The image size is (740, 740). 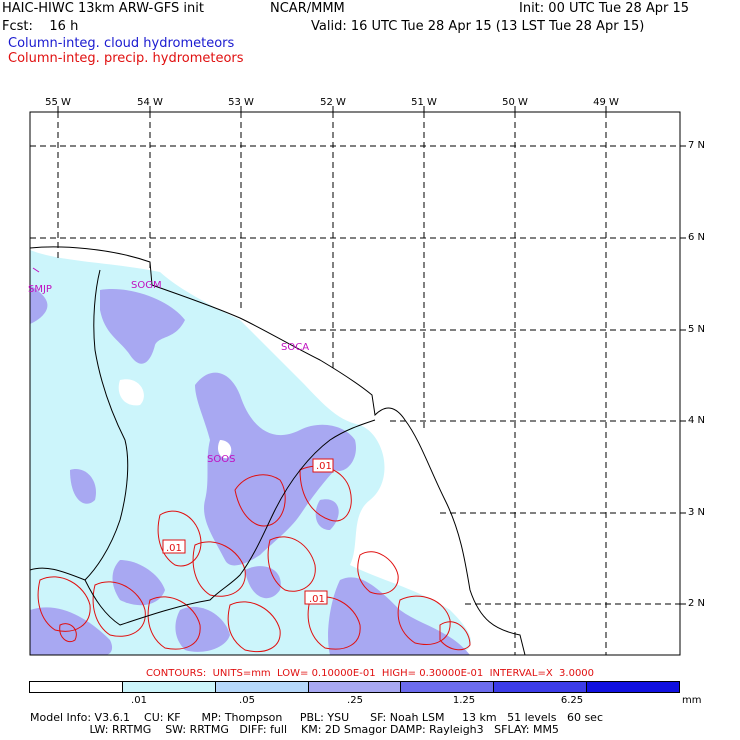 I want to click on org-label: NCAR/MMM, so click(x=307, y=8).